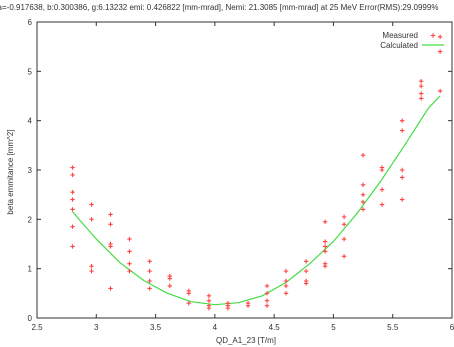 The image size is (454, 347). I want to click on y-axis-label: beta emmitance [mm^2], so click(10, 171).